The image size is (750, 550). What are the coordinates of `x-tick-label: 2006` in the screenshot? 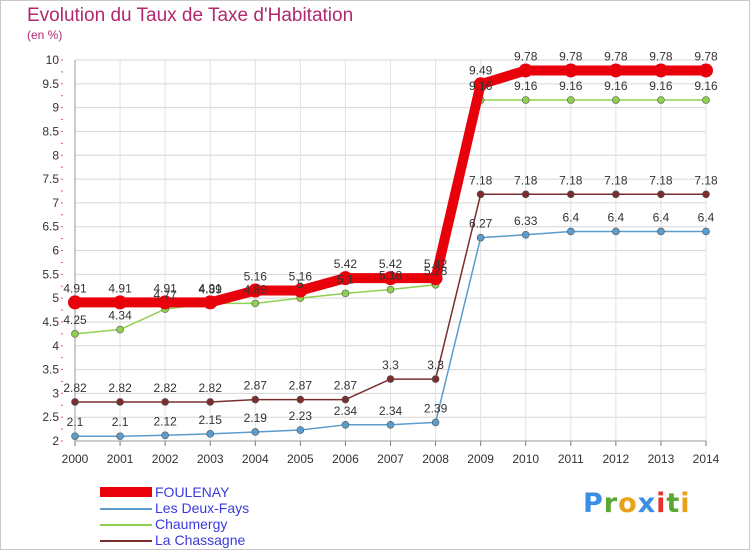 It's located at (345, 459).